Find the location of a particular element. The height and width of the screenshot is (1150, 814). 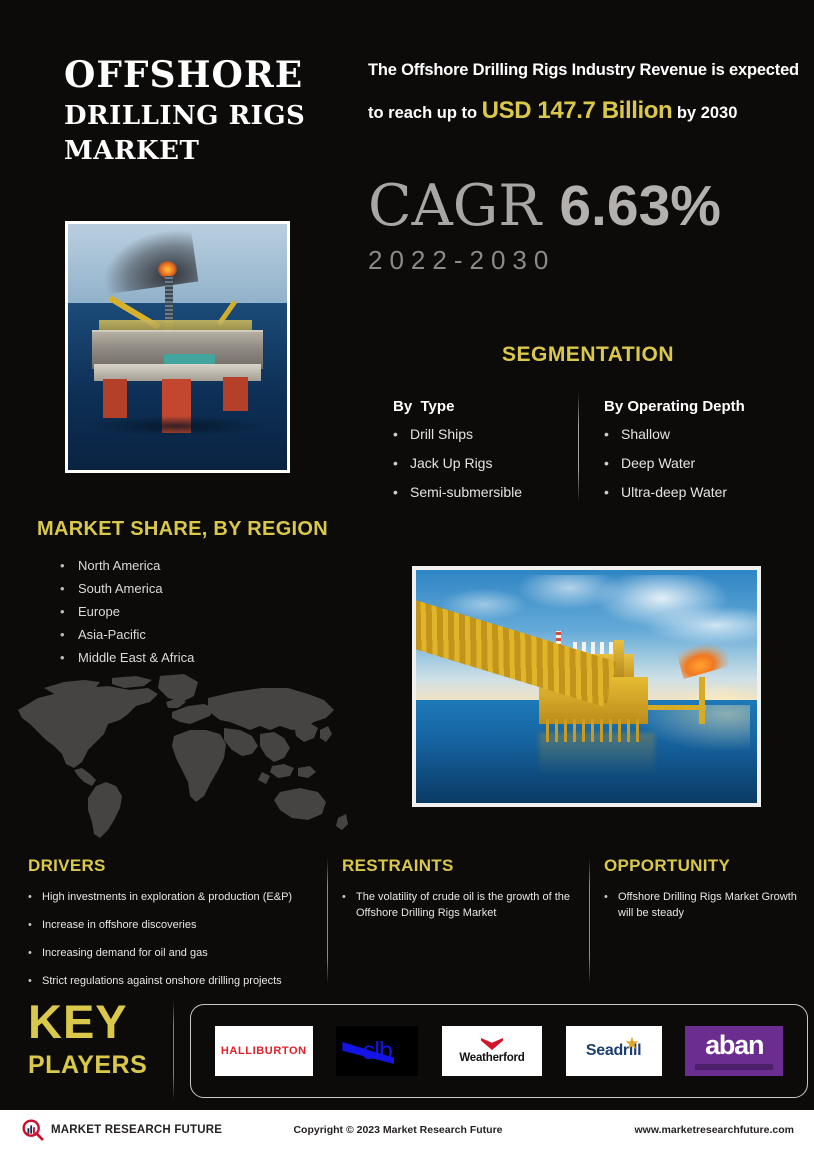

region-label: South America is located at coordinates (120, 588).